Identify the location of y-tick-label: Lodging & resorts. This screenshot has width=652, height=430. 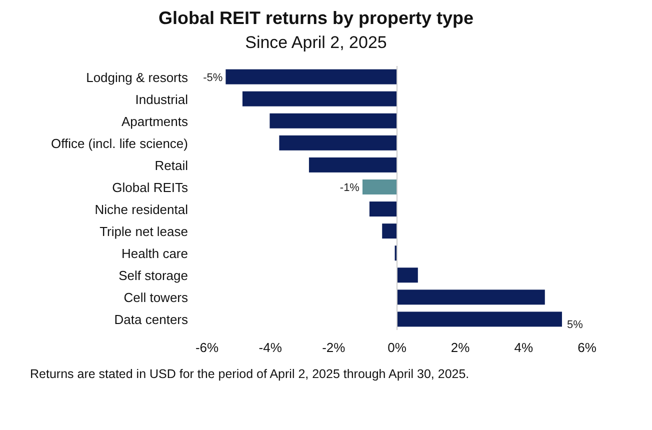
(137, 77).